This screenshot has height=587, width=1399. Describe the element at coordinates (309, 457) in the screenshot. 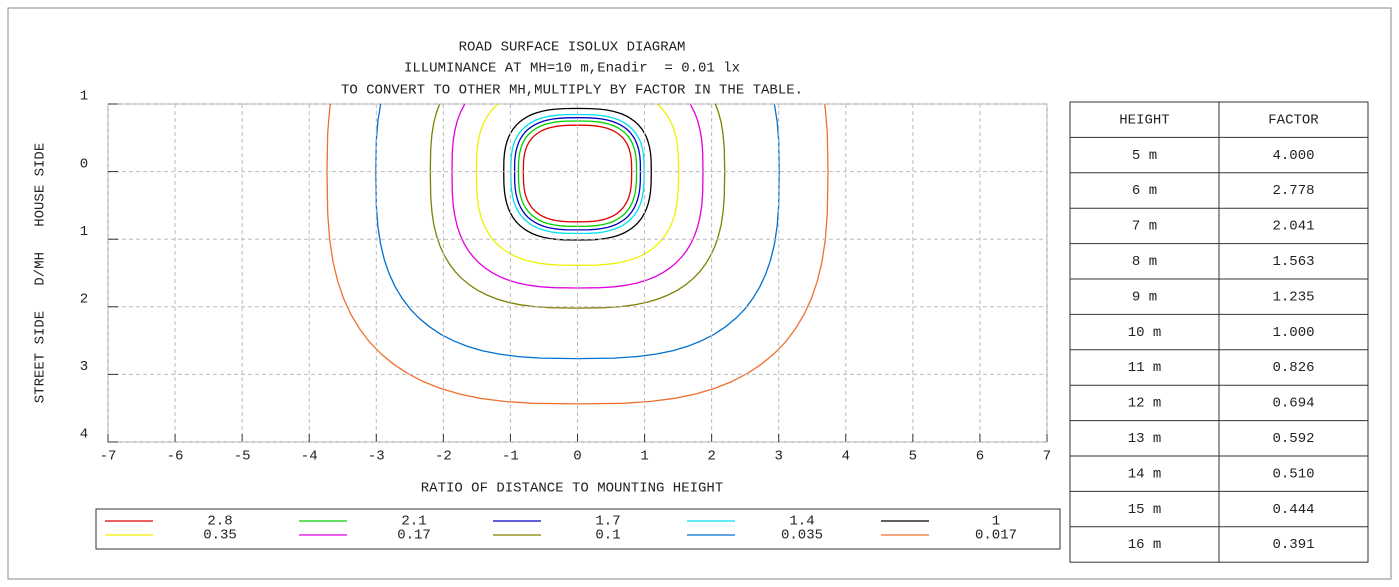

I see `x-tick-label: -4` at that location.